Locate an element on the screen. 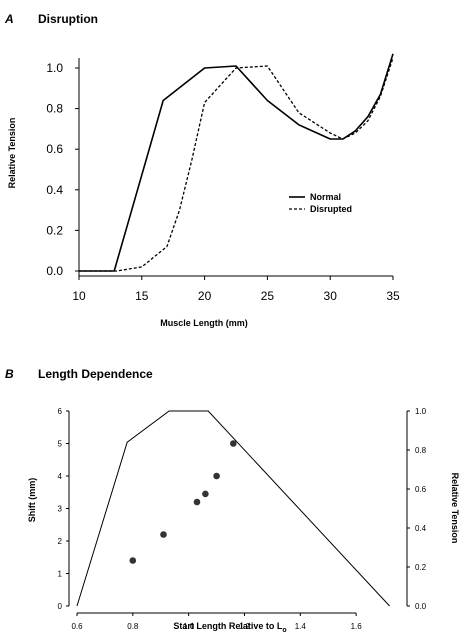 The image size is (468, 641). panel-a-xtick-label: 30 is located at coordinates (331, 296).